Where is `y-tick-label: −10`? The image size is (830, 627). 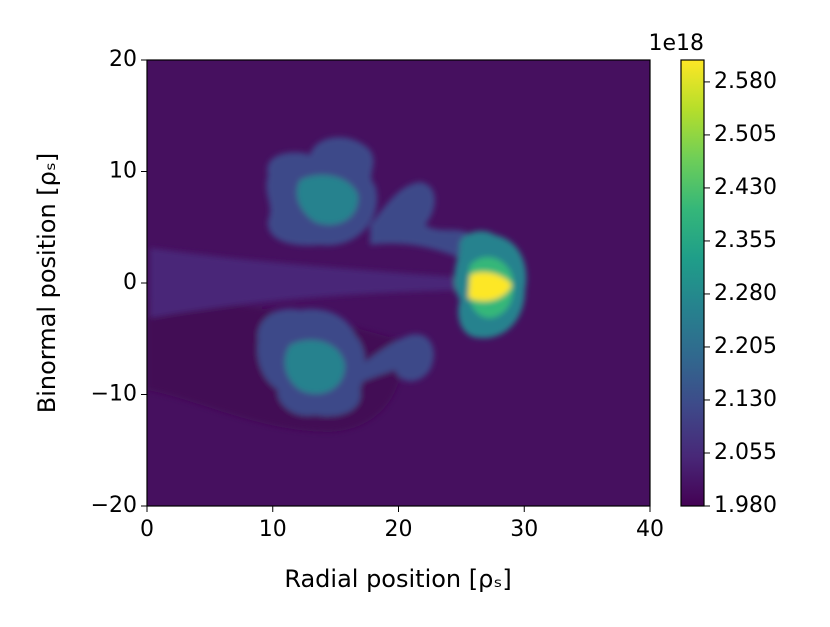
y-tick-label: −10 is located at coordinates (114, 394).